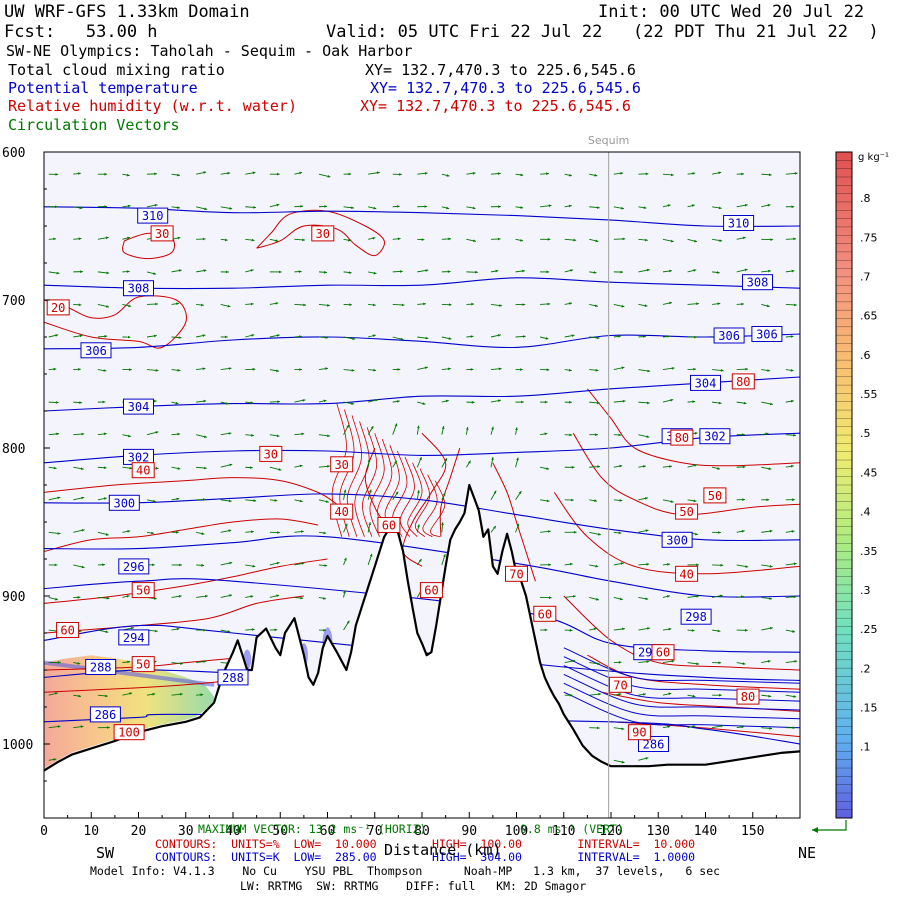  Describe the element at coordinates (134, 637) in the screenshot. I see `theta-label: 294` at that location.